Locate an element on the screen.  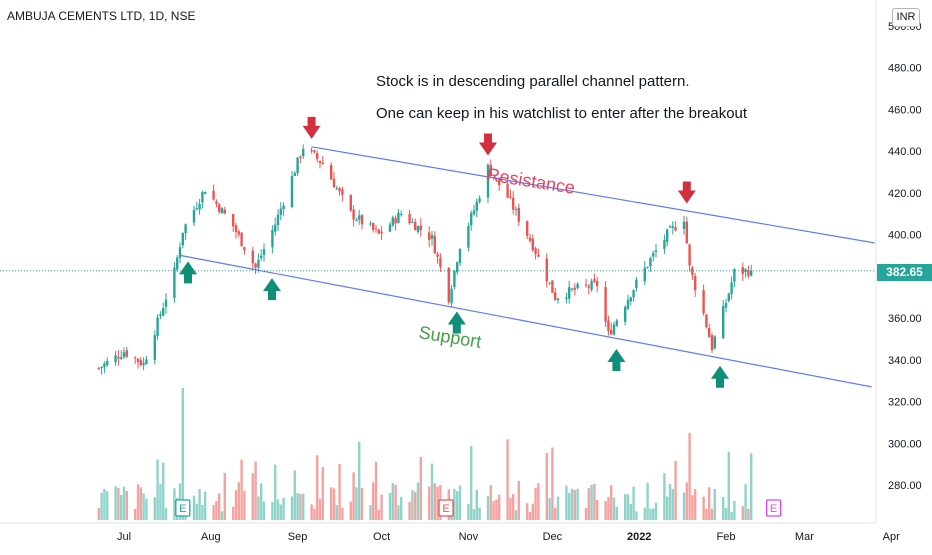
currency-badge: INR is located at coordinates (906, 17).